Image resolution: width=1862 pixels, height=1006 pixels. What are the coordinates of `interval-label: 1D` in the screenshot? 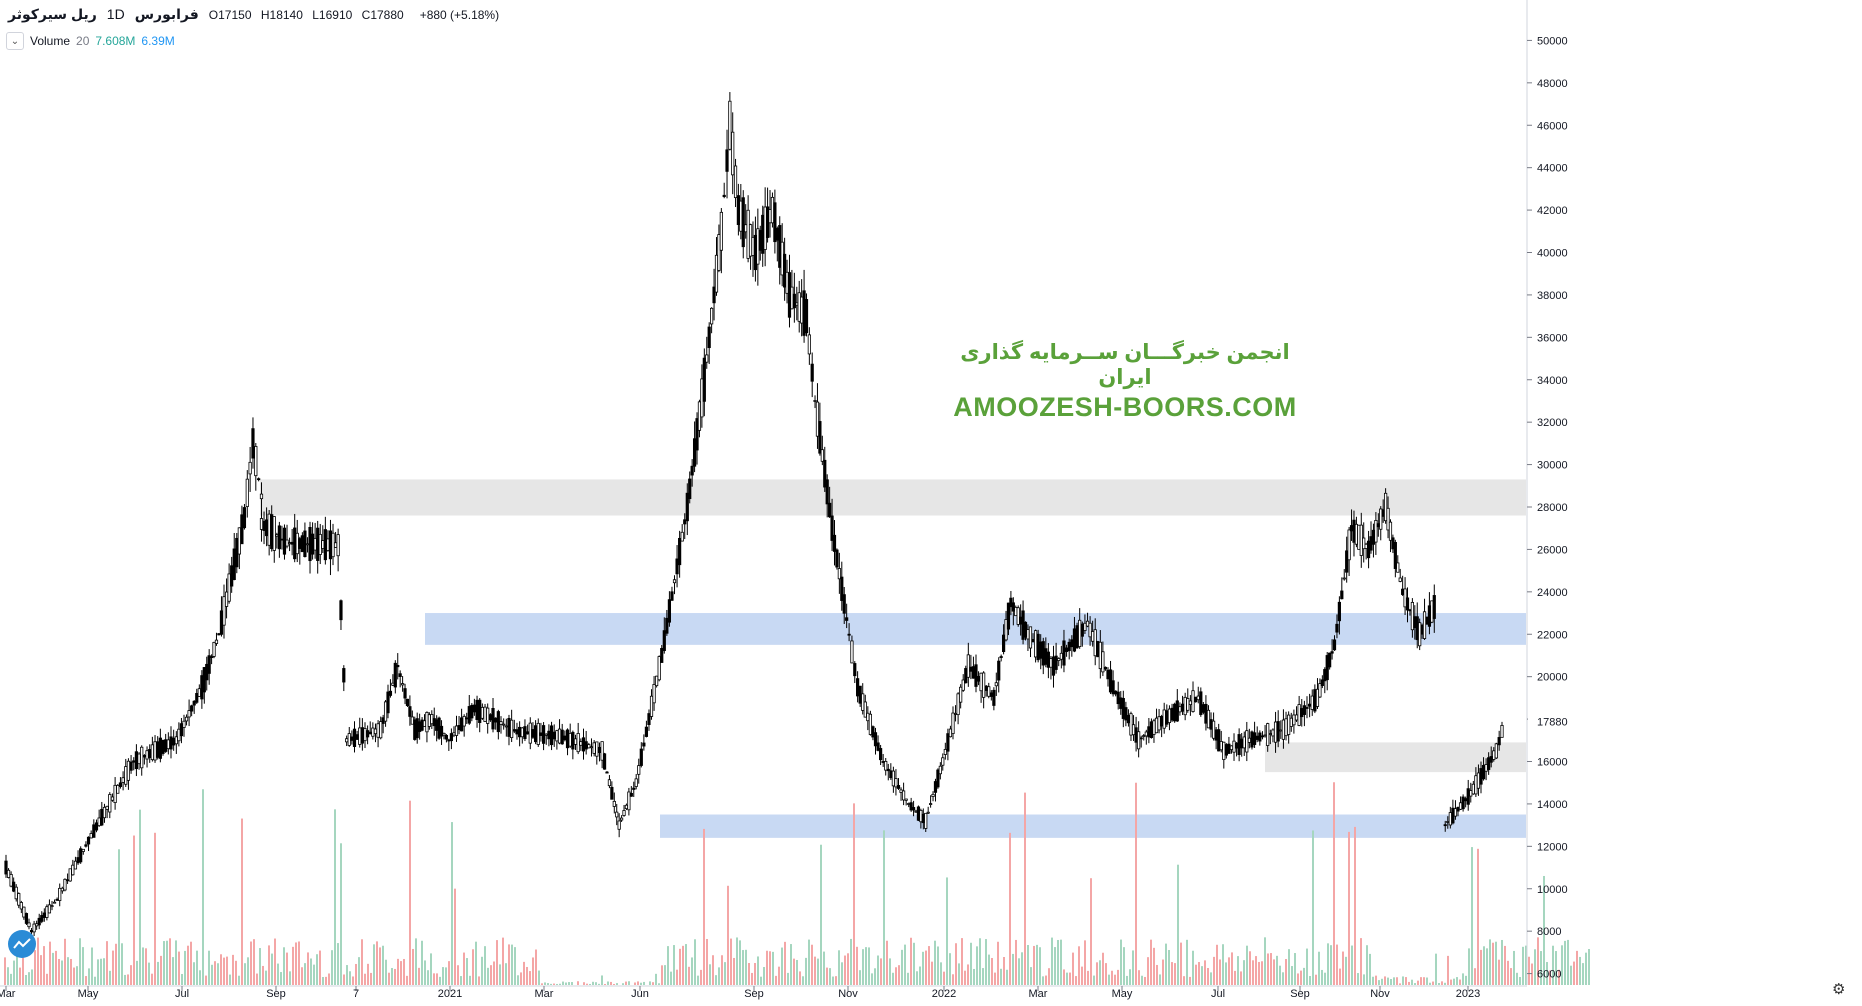 It's located at (115, 14).